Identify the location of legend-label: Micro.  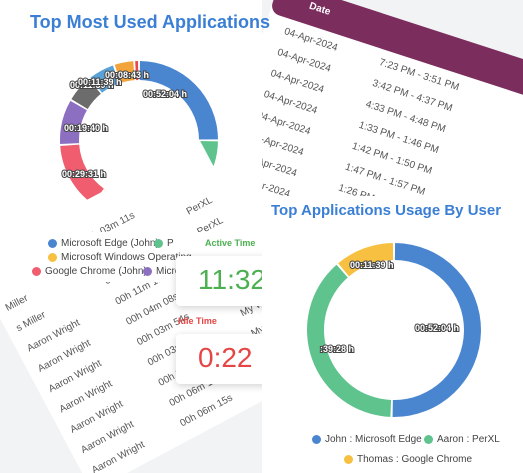
(168, 271).